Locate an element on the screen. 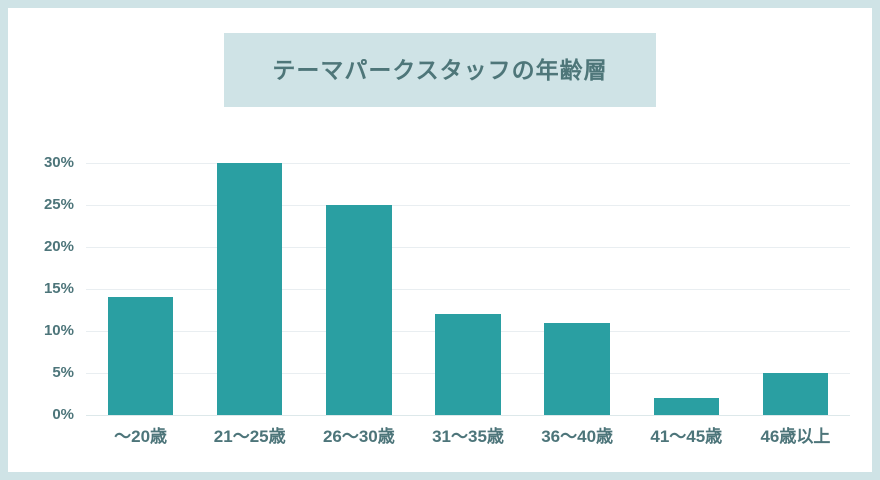 The height and width of the screenshot is (480, 880). y-tick-label: 15% is located at coordinates (58, 288).